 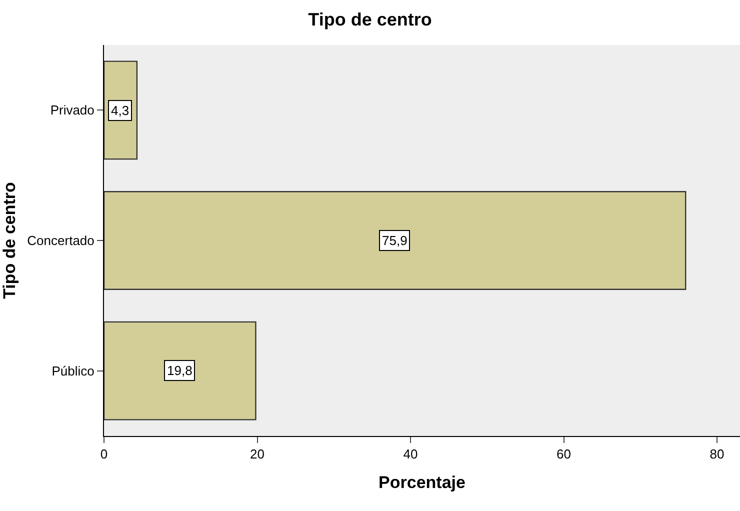 What do you see at coordinates (422, 482) in the screenshot?
I see `x-axis-title: Porcentaje` at bounding box center [422, 482].